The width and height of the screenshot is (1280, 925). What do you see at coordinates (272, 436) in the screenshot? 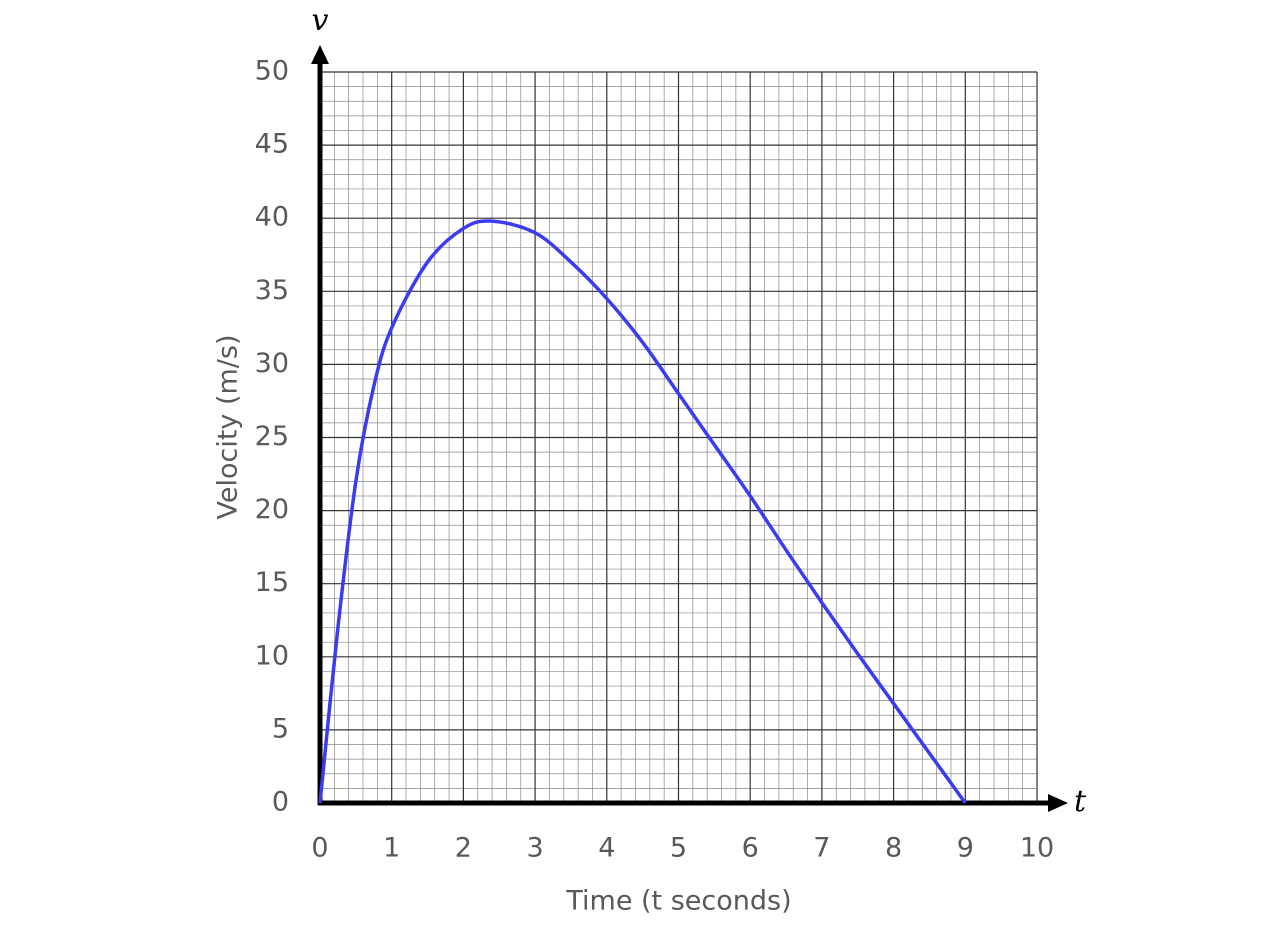
I see `y-tick-label: 25` at bounding box center [272, 436].